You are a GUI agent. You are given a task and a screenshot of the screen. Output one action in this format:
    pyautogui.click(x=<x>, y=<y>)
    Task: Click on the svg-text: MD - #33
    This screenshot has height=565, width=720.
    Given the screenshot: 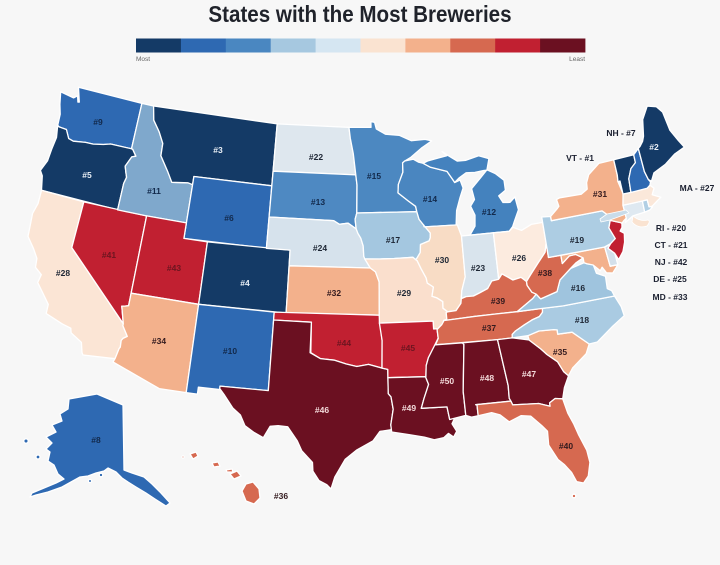 What is the action you would take?
    pyautogui.click(x=670, y=297)
    